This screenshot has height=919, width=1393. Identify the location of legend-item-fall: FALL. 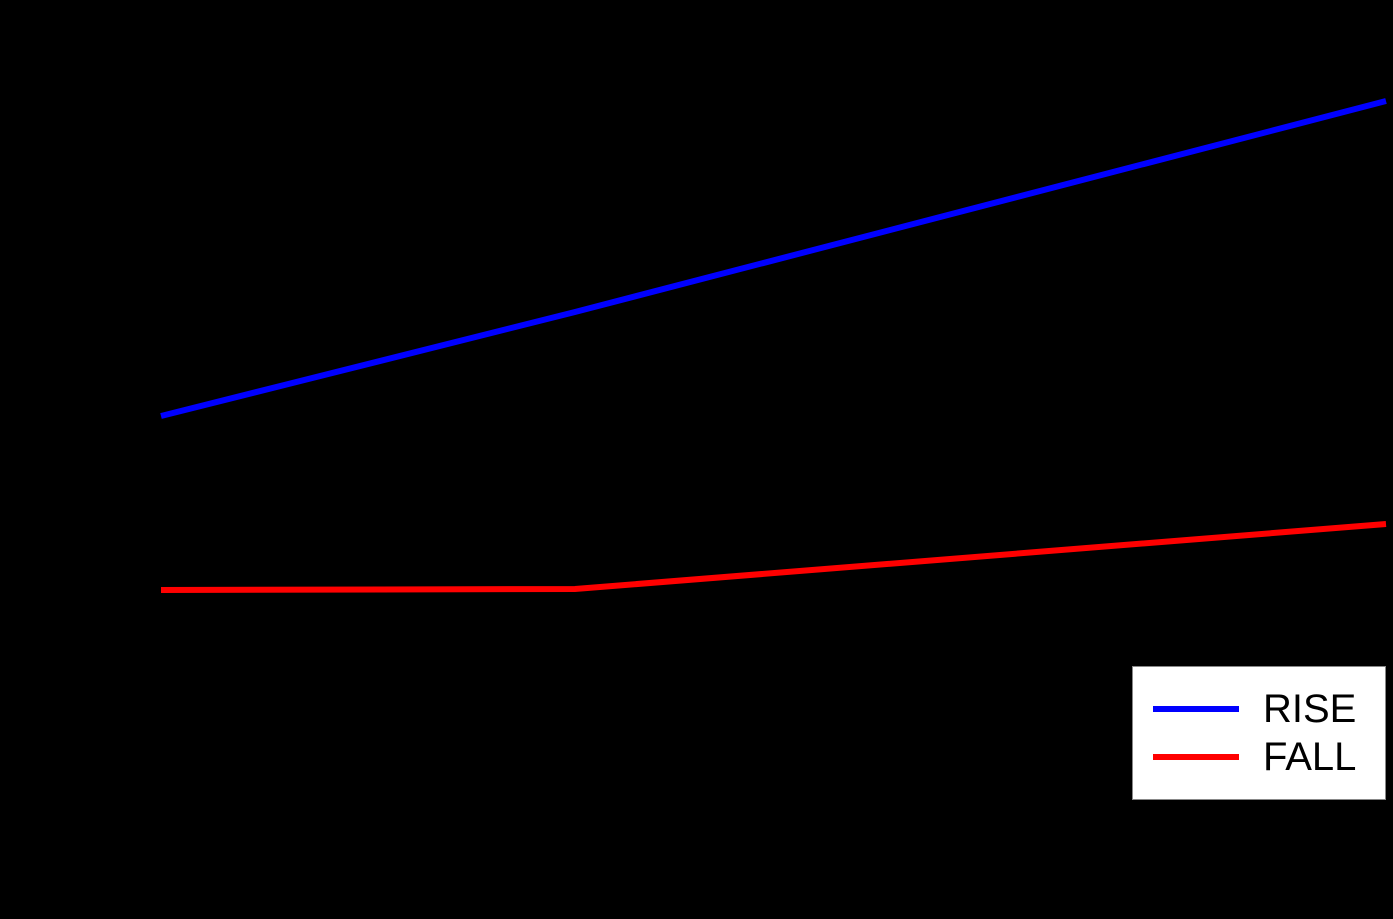
(1254, 757).